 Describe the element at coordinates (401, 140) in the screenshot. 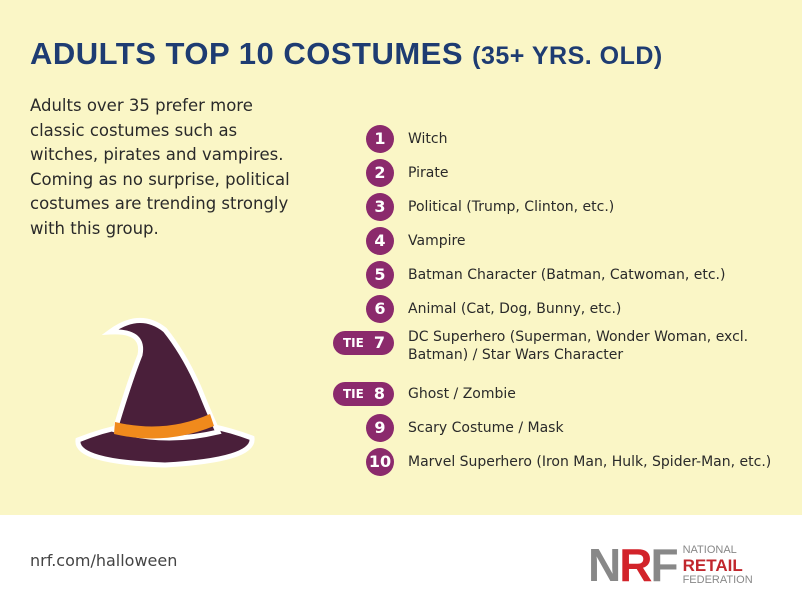

I see `list-item: 1 Witch` at that location.